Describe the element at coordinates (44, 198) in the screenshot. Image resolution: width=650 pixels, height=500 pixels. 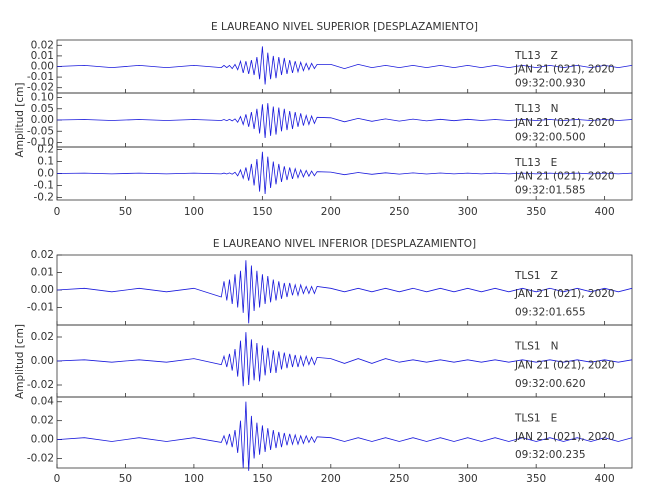
I see `y-tick-label: -0.2` at that location.